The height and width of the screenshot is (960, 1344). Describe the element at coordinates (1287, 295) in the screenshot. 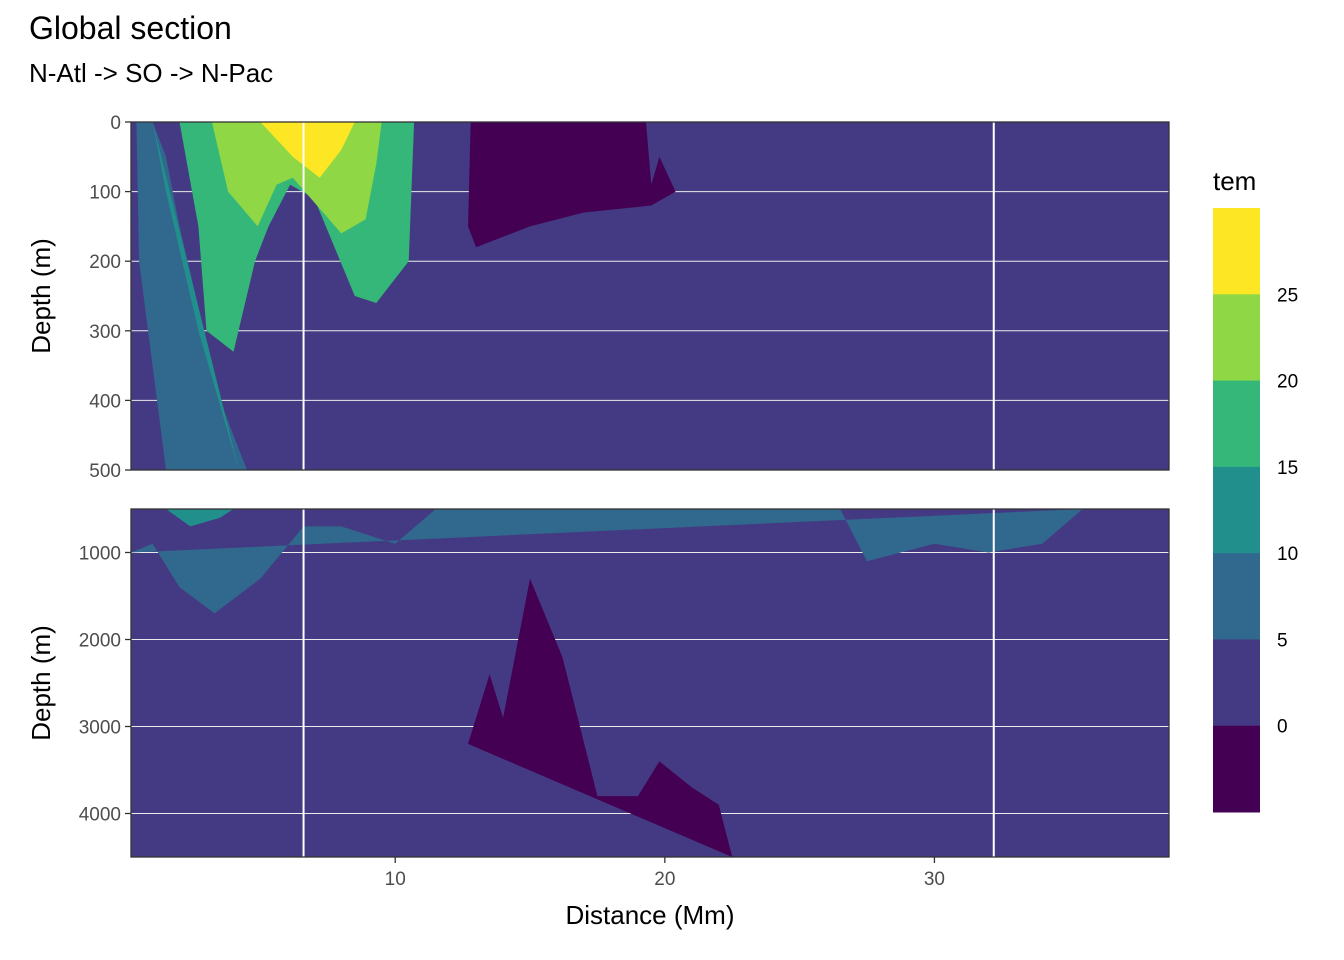

I see `legend-label: 25` at that location.